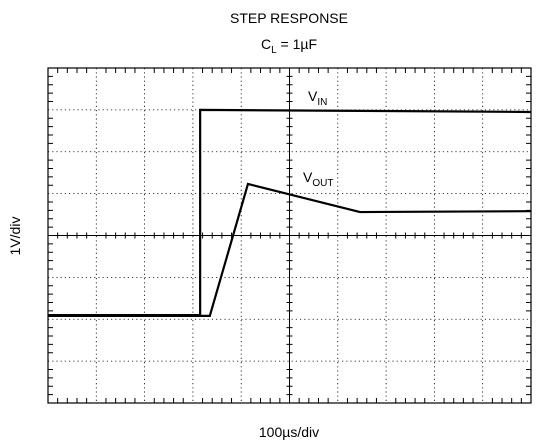 The width and height of the screenshot is (547, 442). I want to click on chart-title: STEP RESPONSE, so click(289, 18).